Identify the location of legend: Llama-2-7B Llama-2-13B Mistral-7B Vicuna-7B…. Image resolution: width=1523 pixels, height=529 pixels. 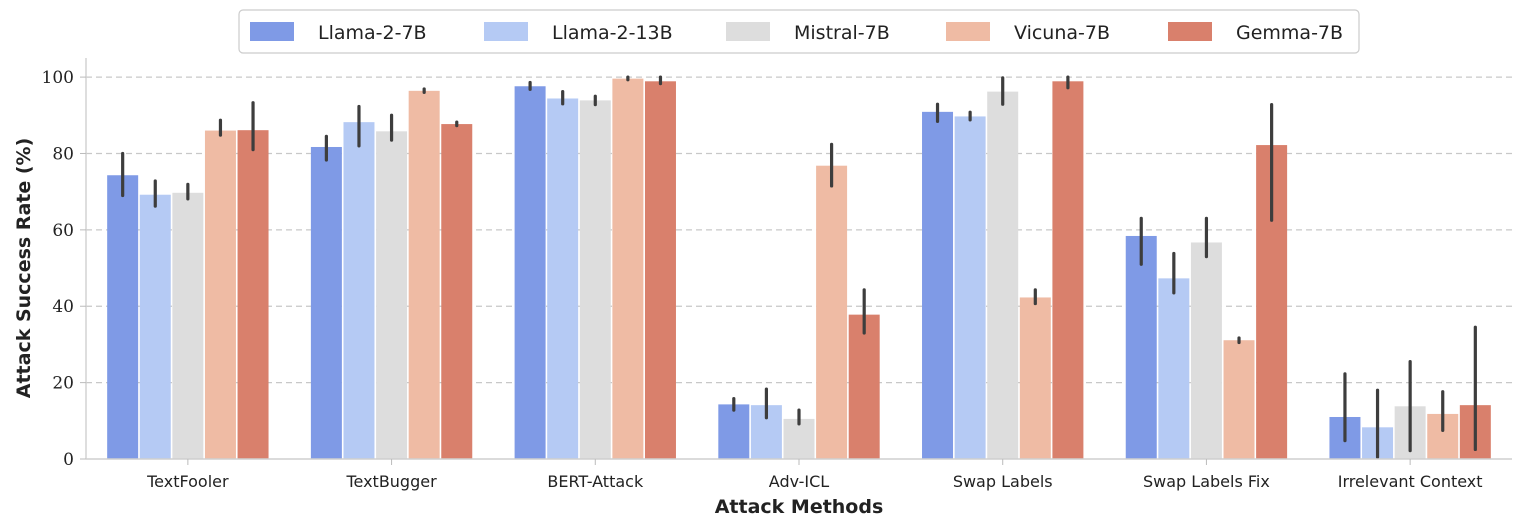
(799, 31).